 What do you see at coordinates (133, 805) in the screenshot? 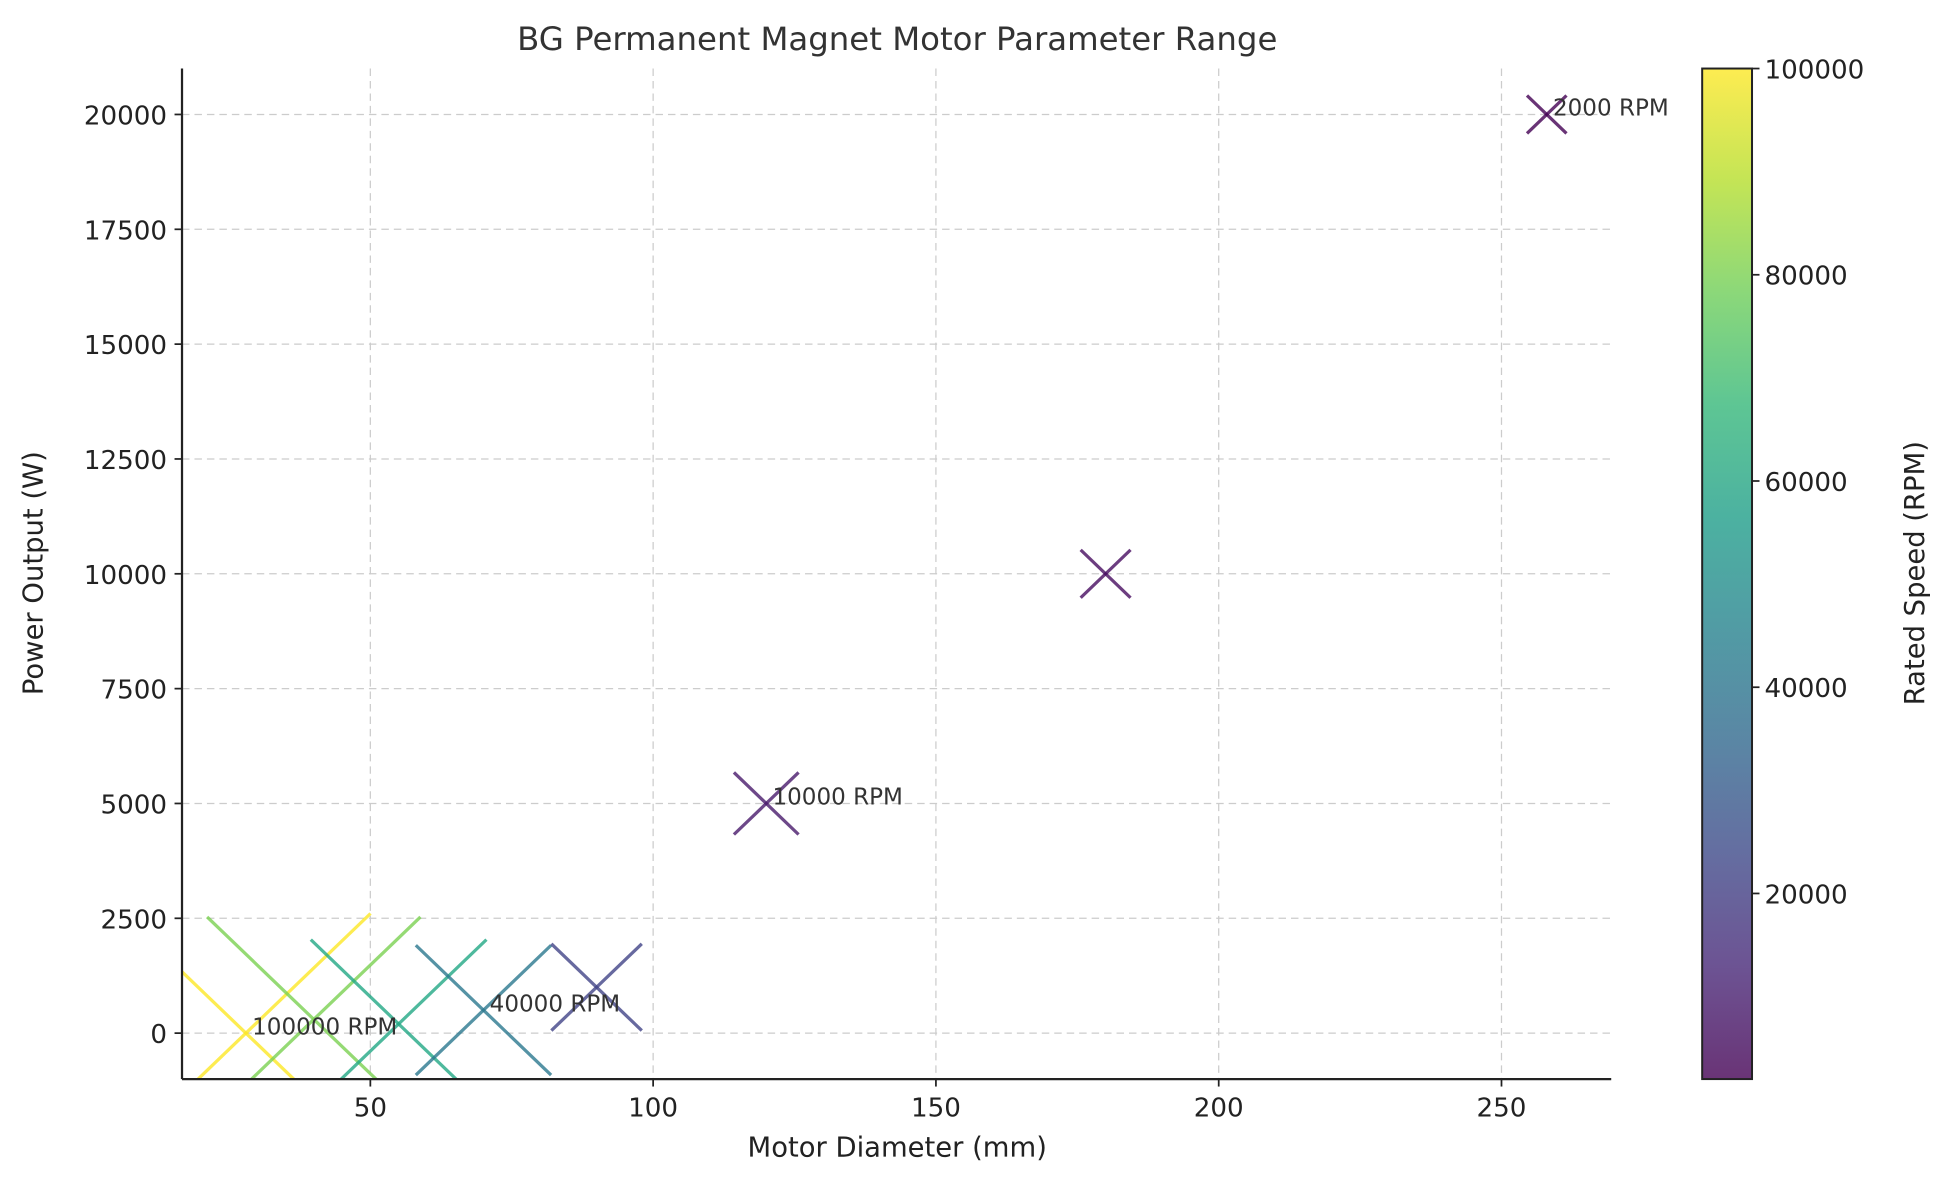
I see `y-tick-label: 5000` at bounding box center [133, 805].